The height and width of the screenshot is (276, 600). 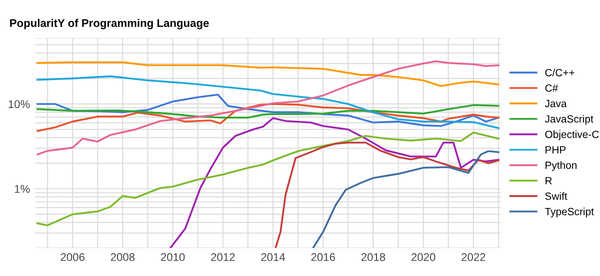 I want to click on legend-label: Swift, so click(x=556, y=196).